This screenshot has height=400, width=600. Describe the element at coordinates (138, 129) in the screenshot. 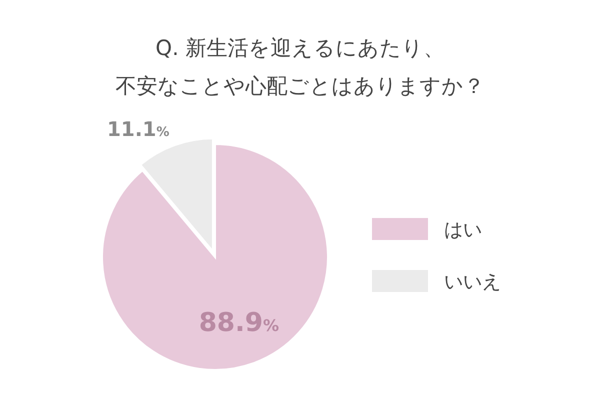

I see `data-label: 11.1%` at that location.